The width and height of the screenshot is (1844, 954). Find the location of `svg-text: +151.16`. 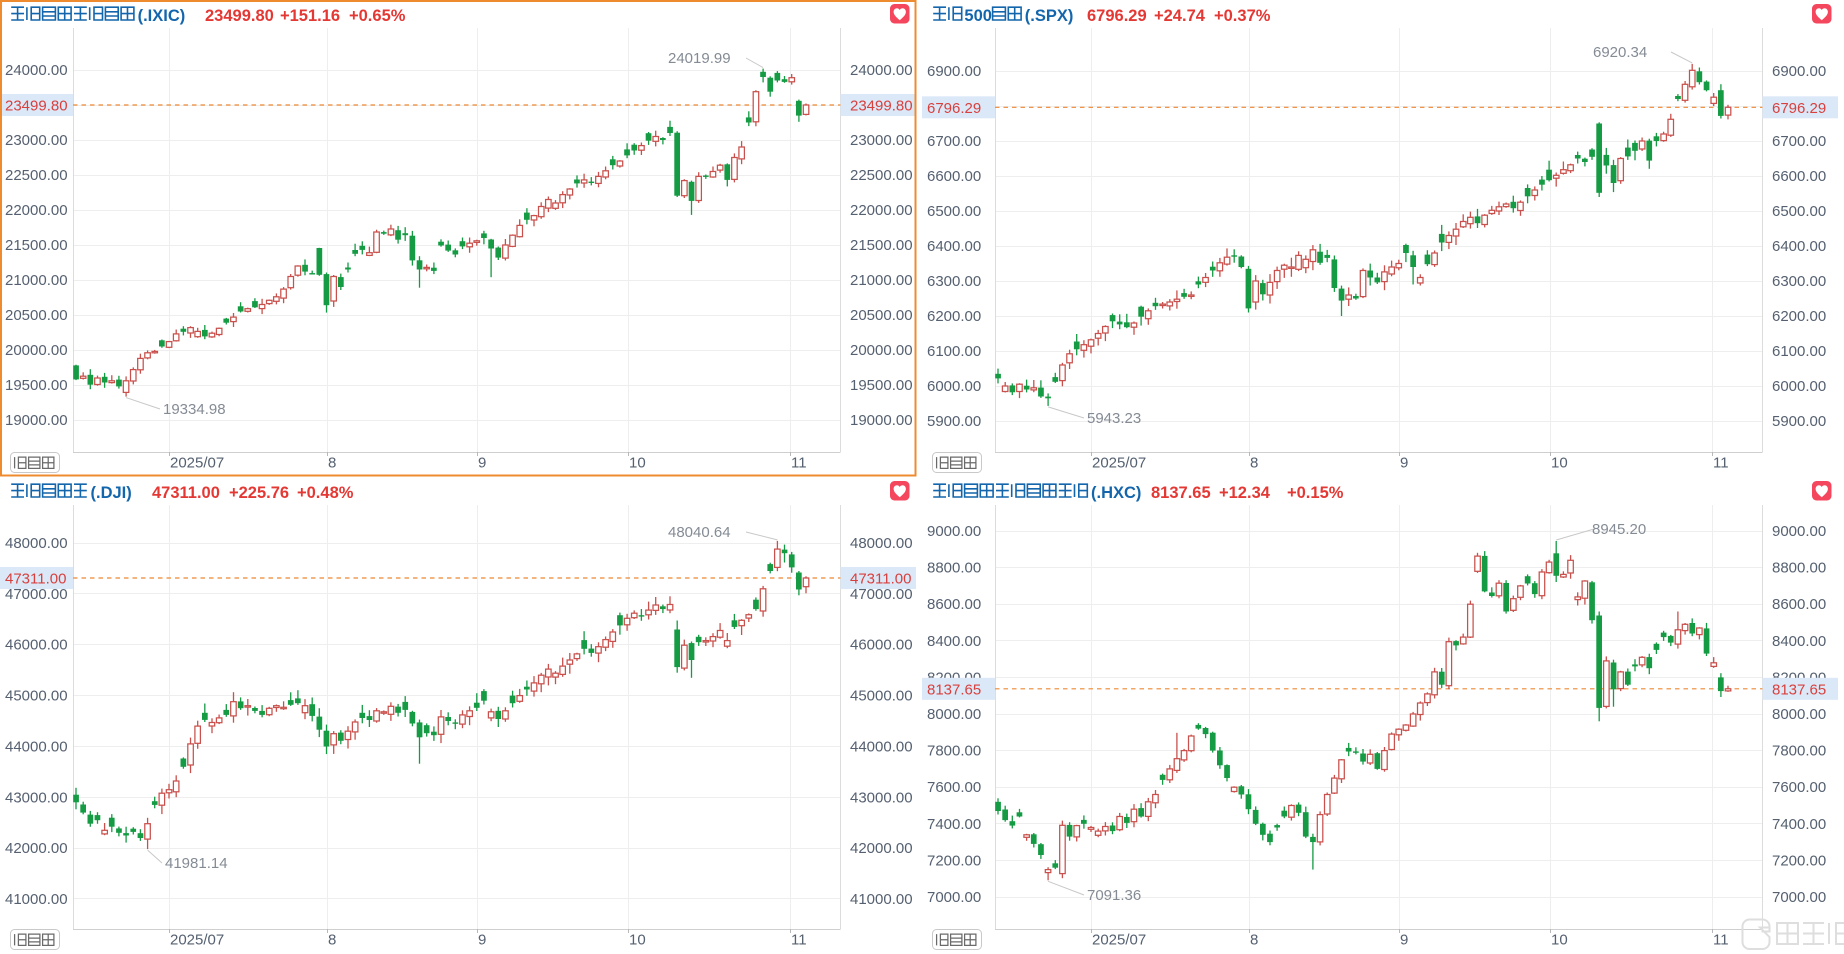

svg-text: +151.16 is located at coordinates (310, 16).